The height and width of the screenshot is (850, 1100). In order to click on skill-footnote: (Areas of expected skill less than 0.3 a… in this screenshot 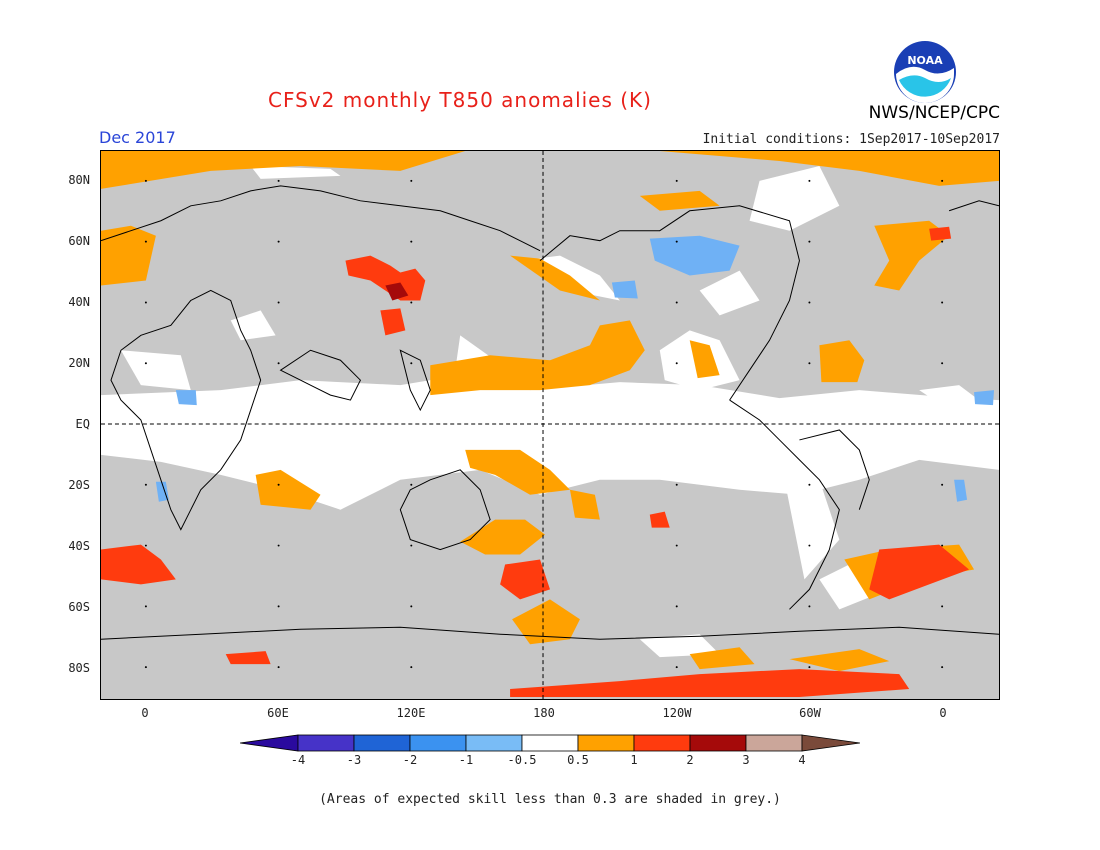, I will do `click(550, 799)`.